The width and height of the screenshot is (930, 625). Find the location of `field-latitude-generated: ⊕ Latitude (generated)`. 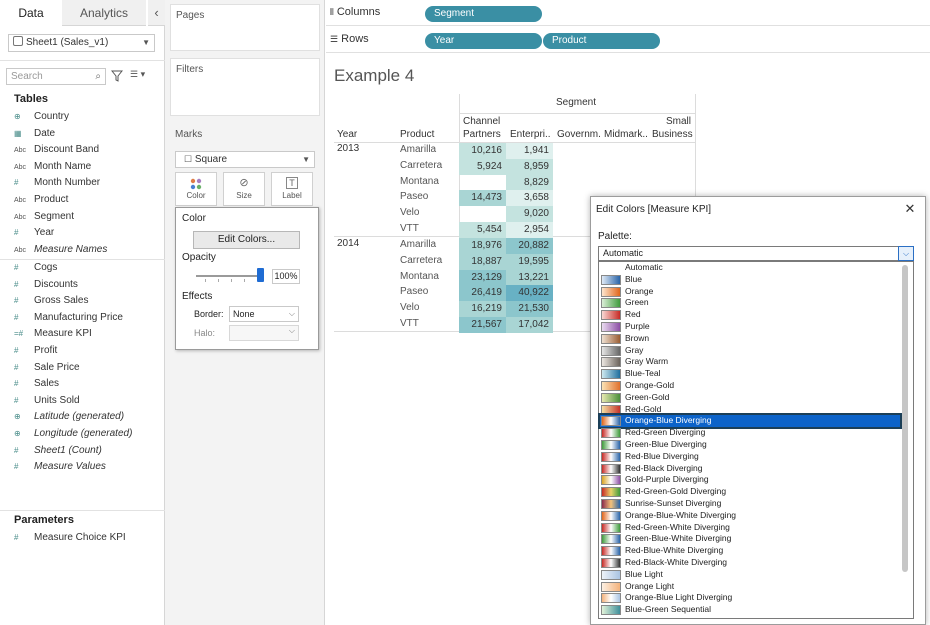

field-latitude-generated: ⊕ Latitude (generated) is located at coordinates (69, 417).